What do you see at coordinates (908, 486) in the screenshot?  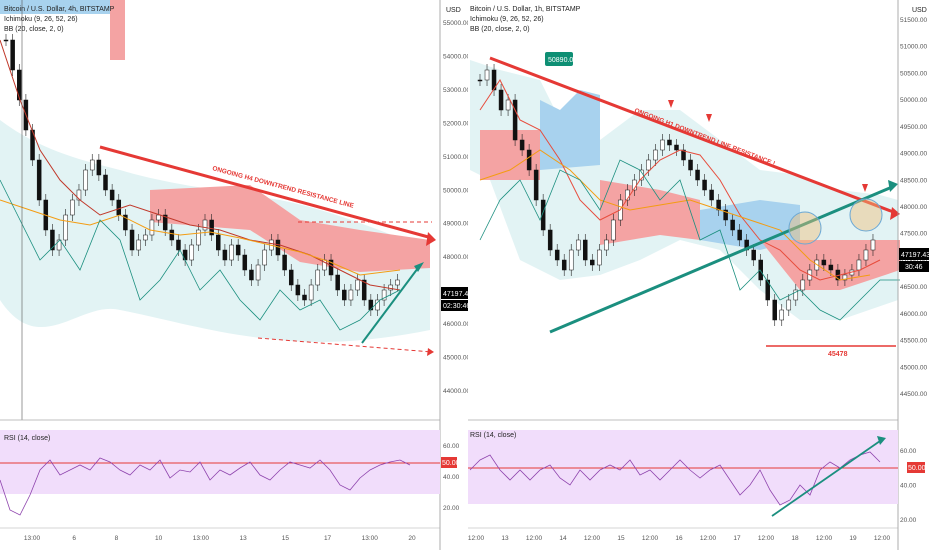 I see `right-rsi-ticks: 60.00 40.00 20.00` at bounding box center [908, 486].